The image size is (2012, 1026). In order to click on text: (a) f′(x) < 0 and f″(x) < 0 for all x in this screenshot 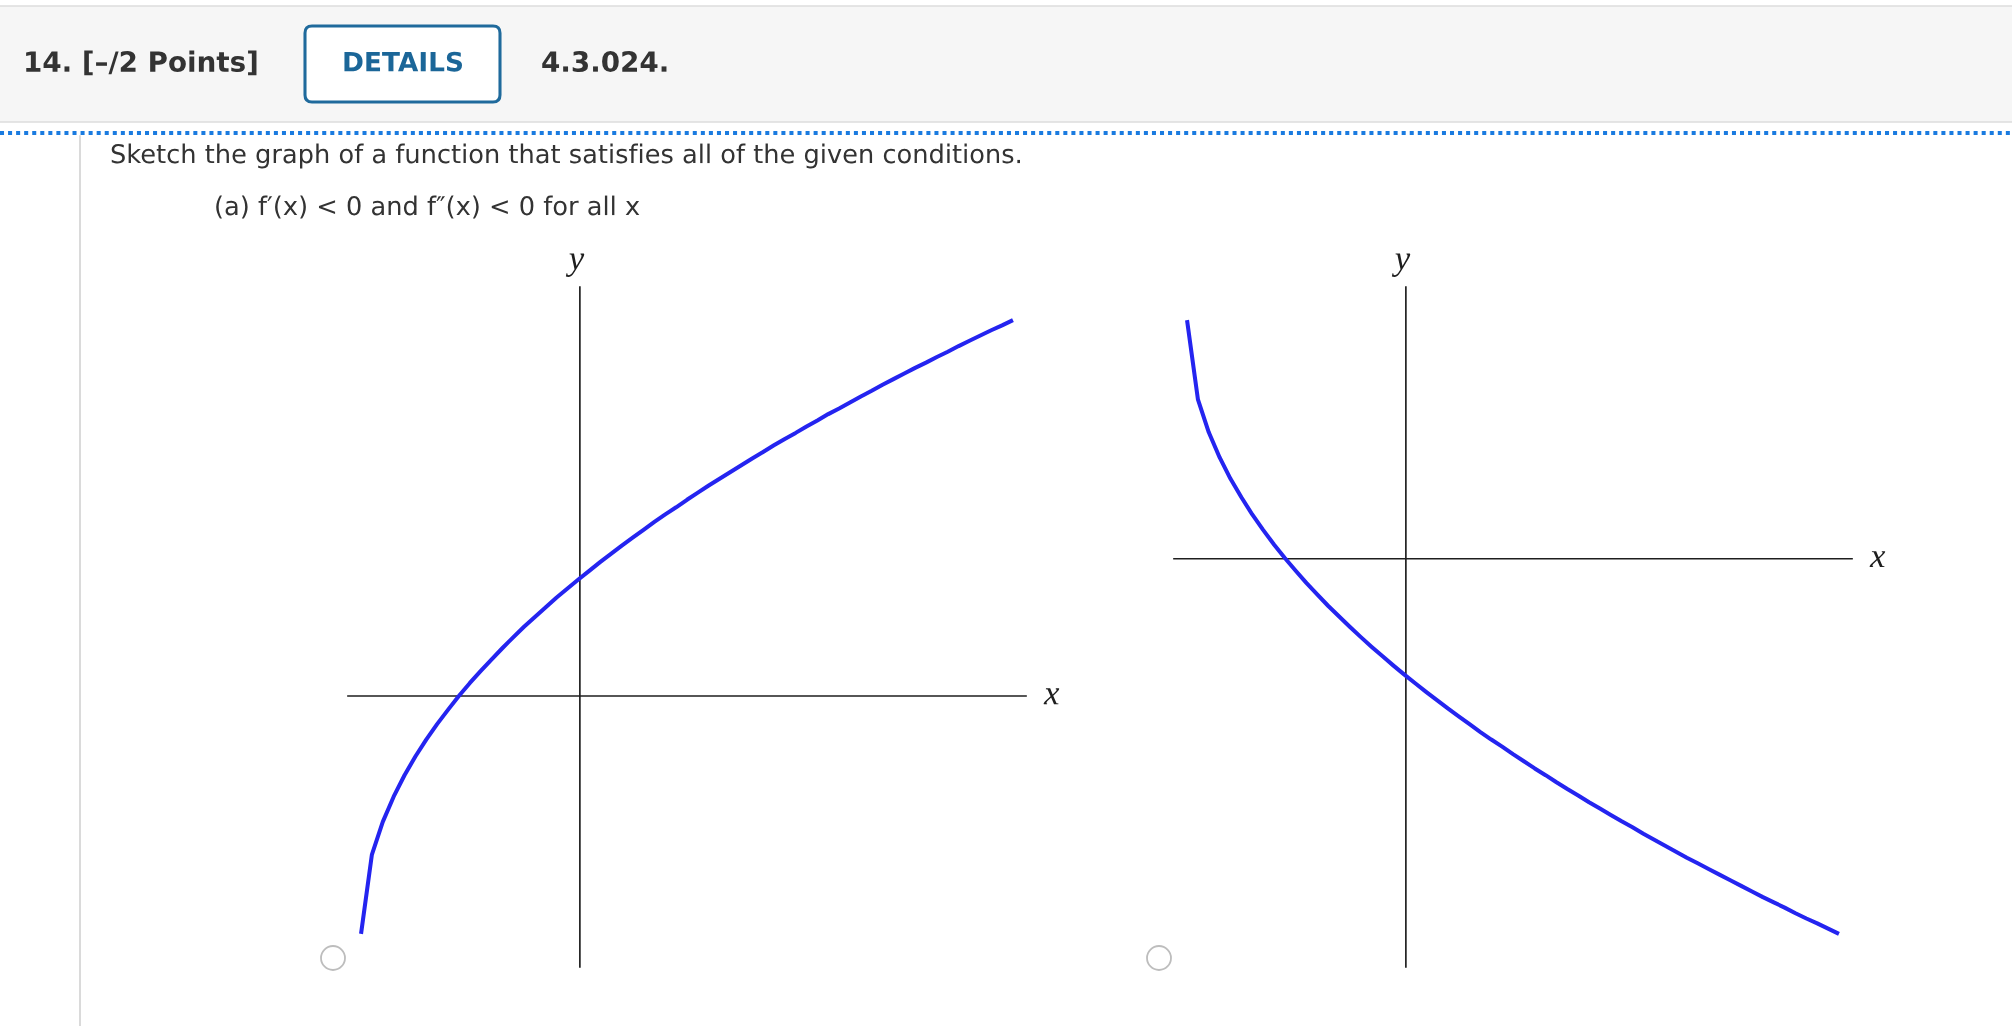, I will do `click(428, 207)`.